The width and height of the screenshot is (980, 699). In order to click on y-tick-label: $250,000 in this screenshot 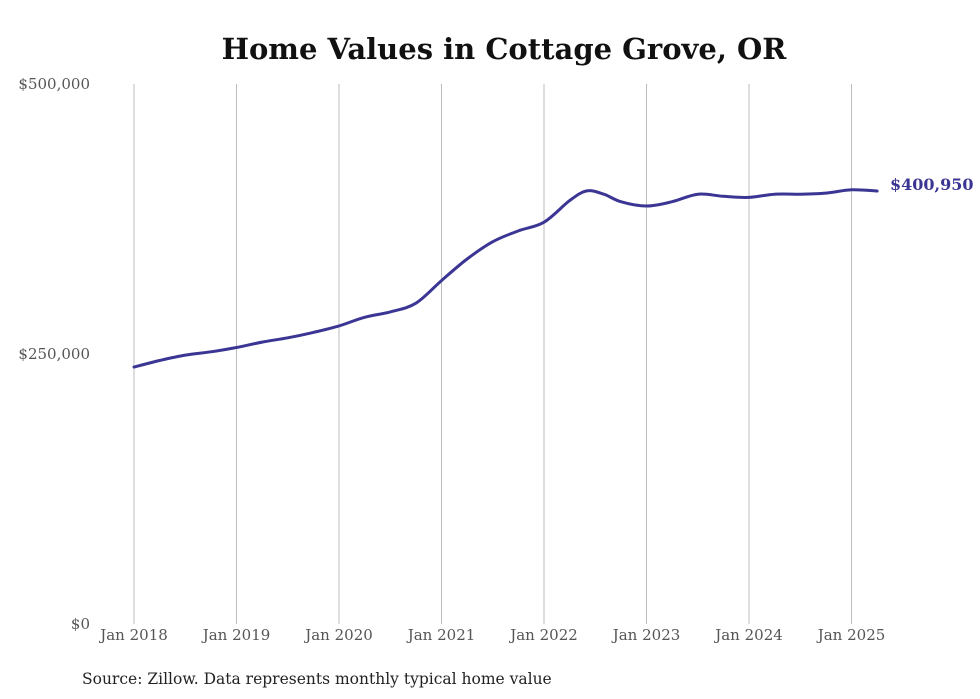, I will do `click(54, 354)`.